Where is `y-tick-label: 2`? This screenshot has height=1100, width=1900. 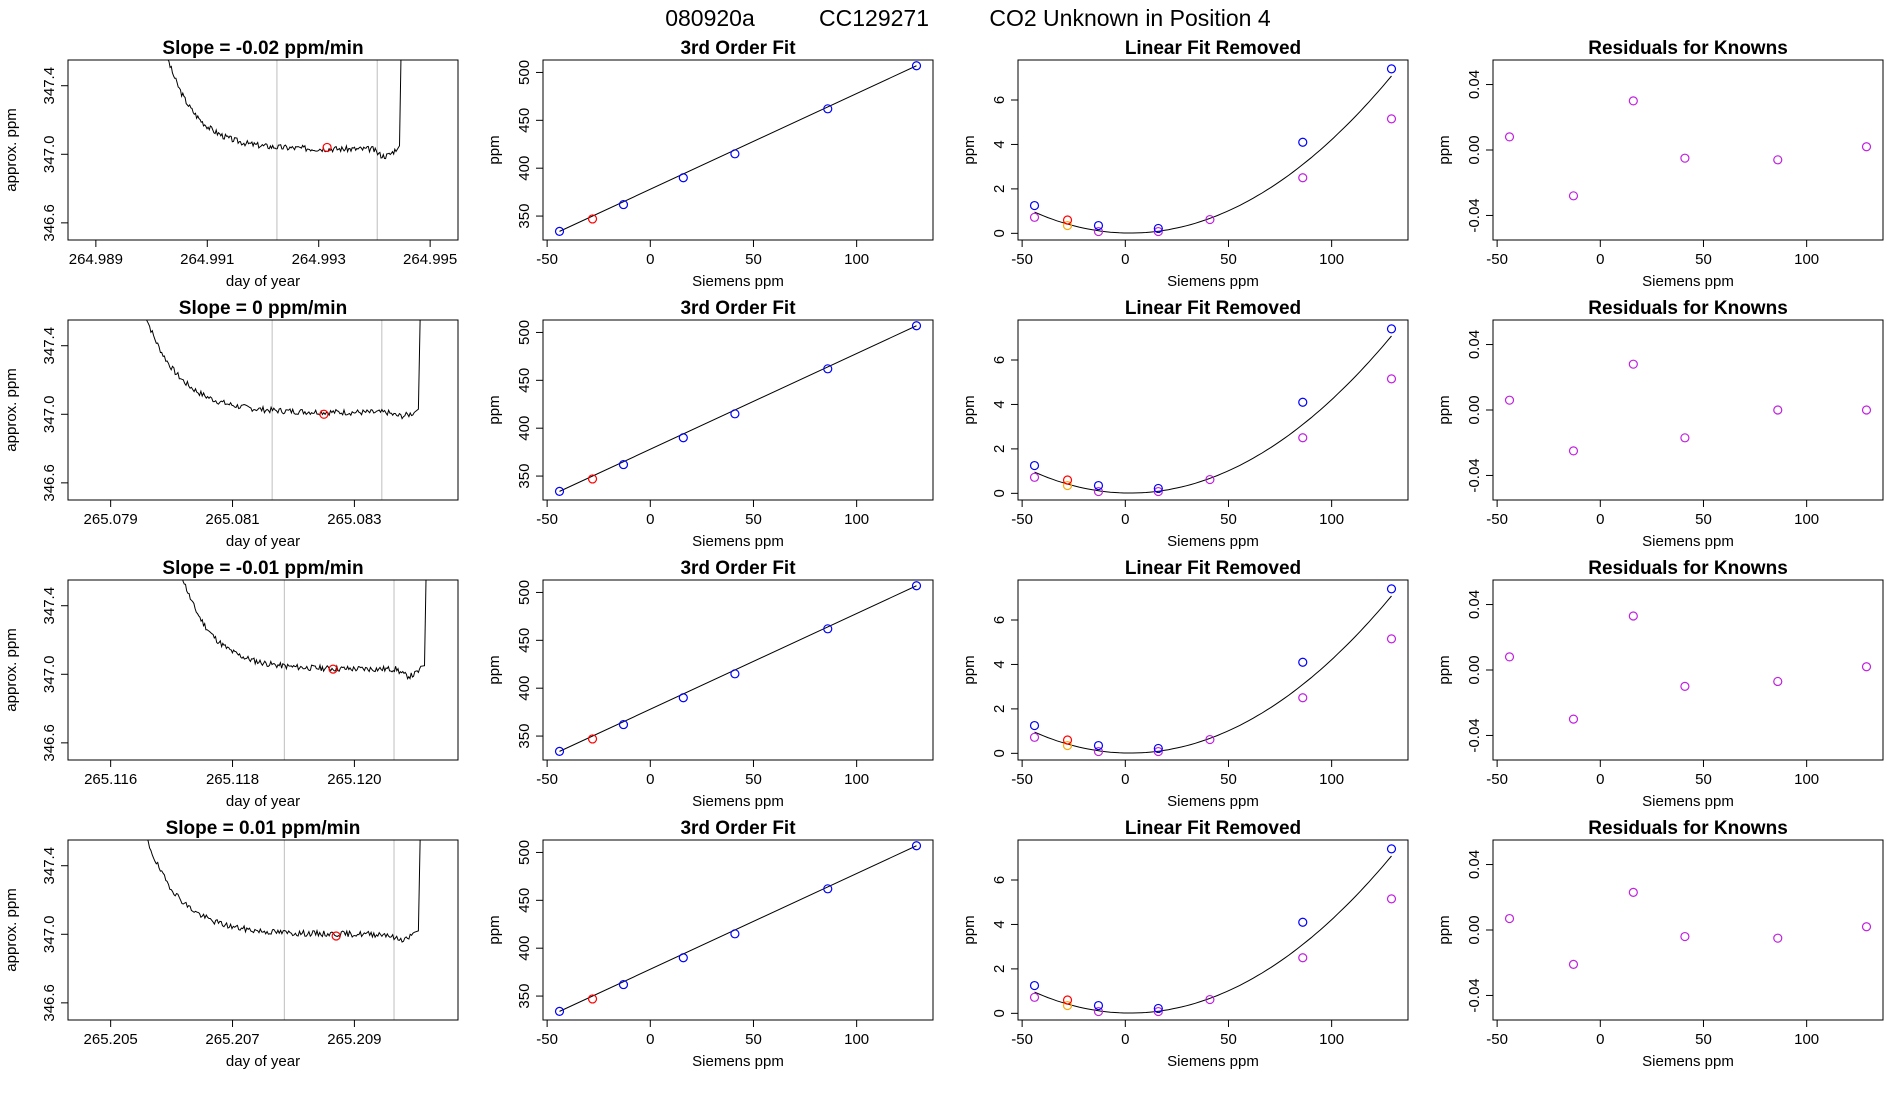 y-tick-label: 2 is located at coordinates (999, 709).